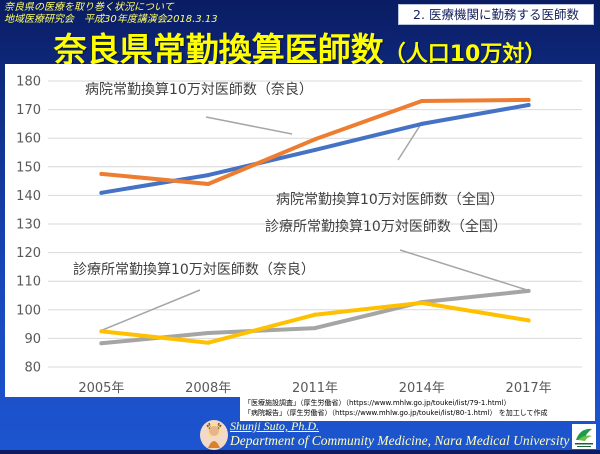 The height and width of the screenshot is (454, 600). What do you see at coordinates (390, 200) in the screenshot?
I see `series-label-national-hospital: 病院常勤換算10万対医師数（全国）` at bounding box center [390, 200].